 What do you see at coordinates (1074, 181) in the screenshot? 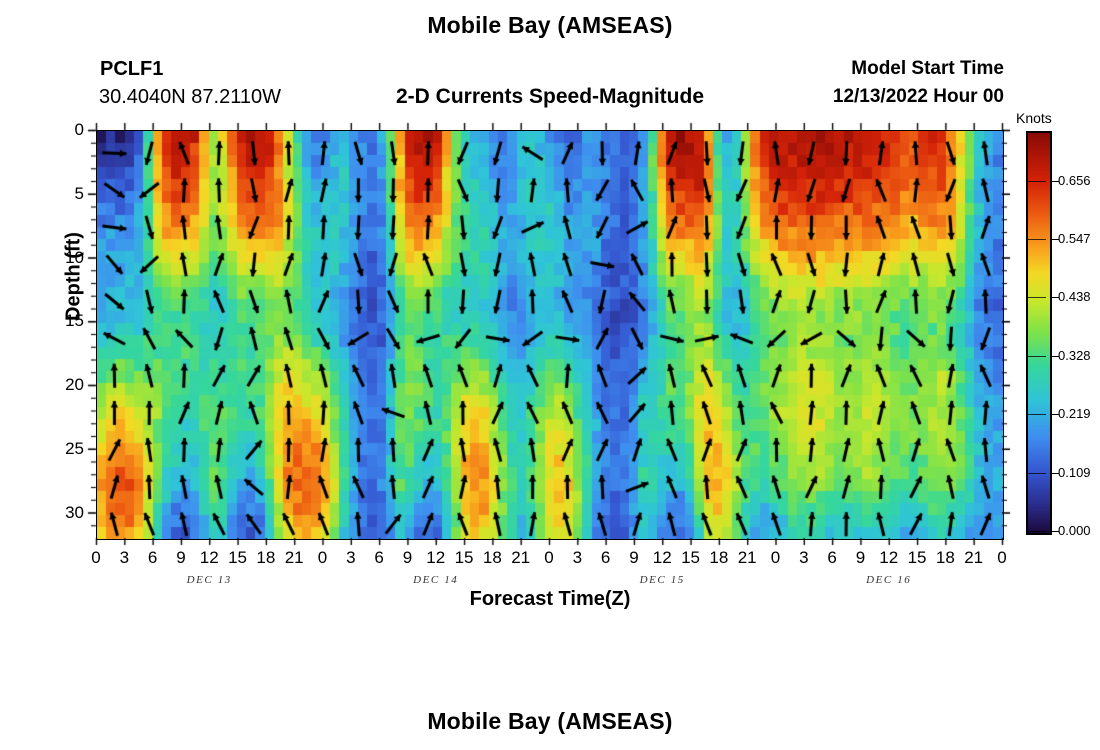
I see `colorbar-tick-label: 0.656` at bounding box center [1074, 181].